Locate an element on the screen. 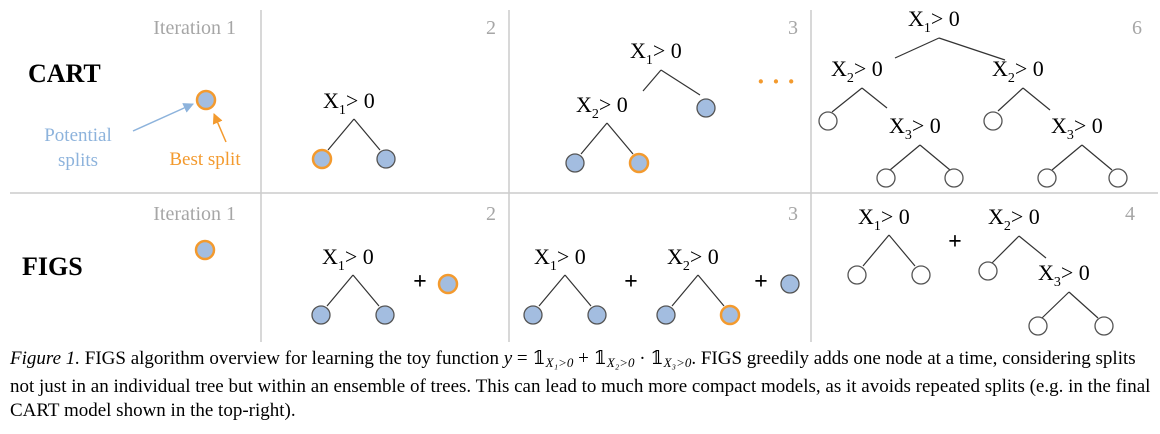  figs-iter3-plus-2: + is located at coordinates (761, 282).